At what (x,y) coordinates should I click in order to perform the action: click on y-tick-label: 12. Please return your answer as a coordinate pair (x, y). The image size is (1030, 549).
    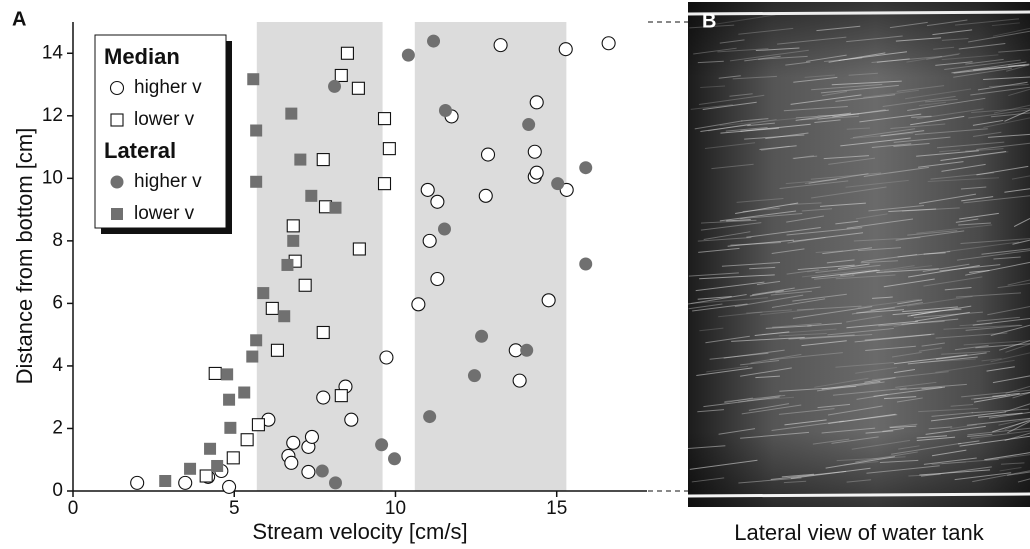
    Looking at the image, I should click on (52, 115).